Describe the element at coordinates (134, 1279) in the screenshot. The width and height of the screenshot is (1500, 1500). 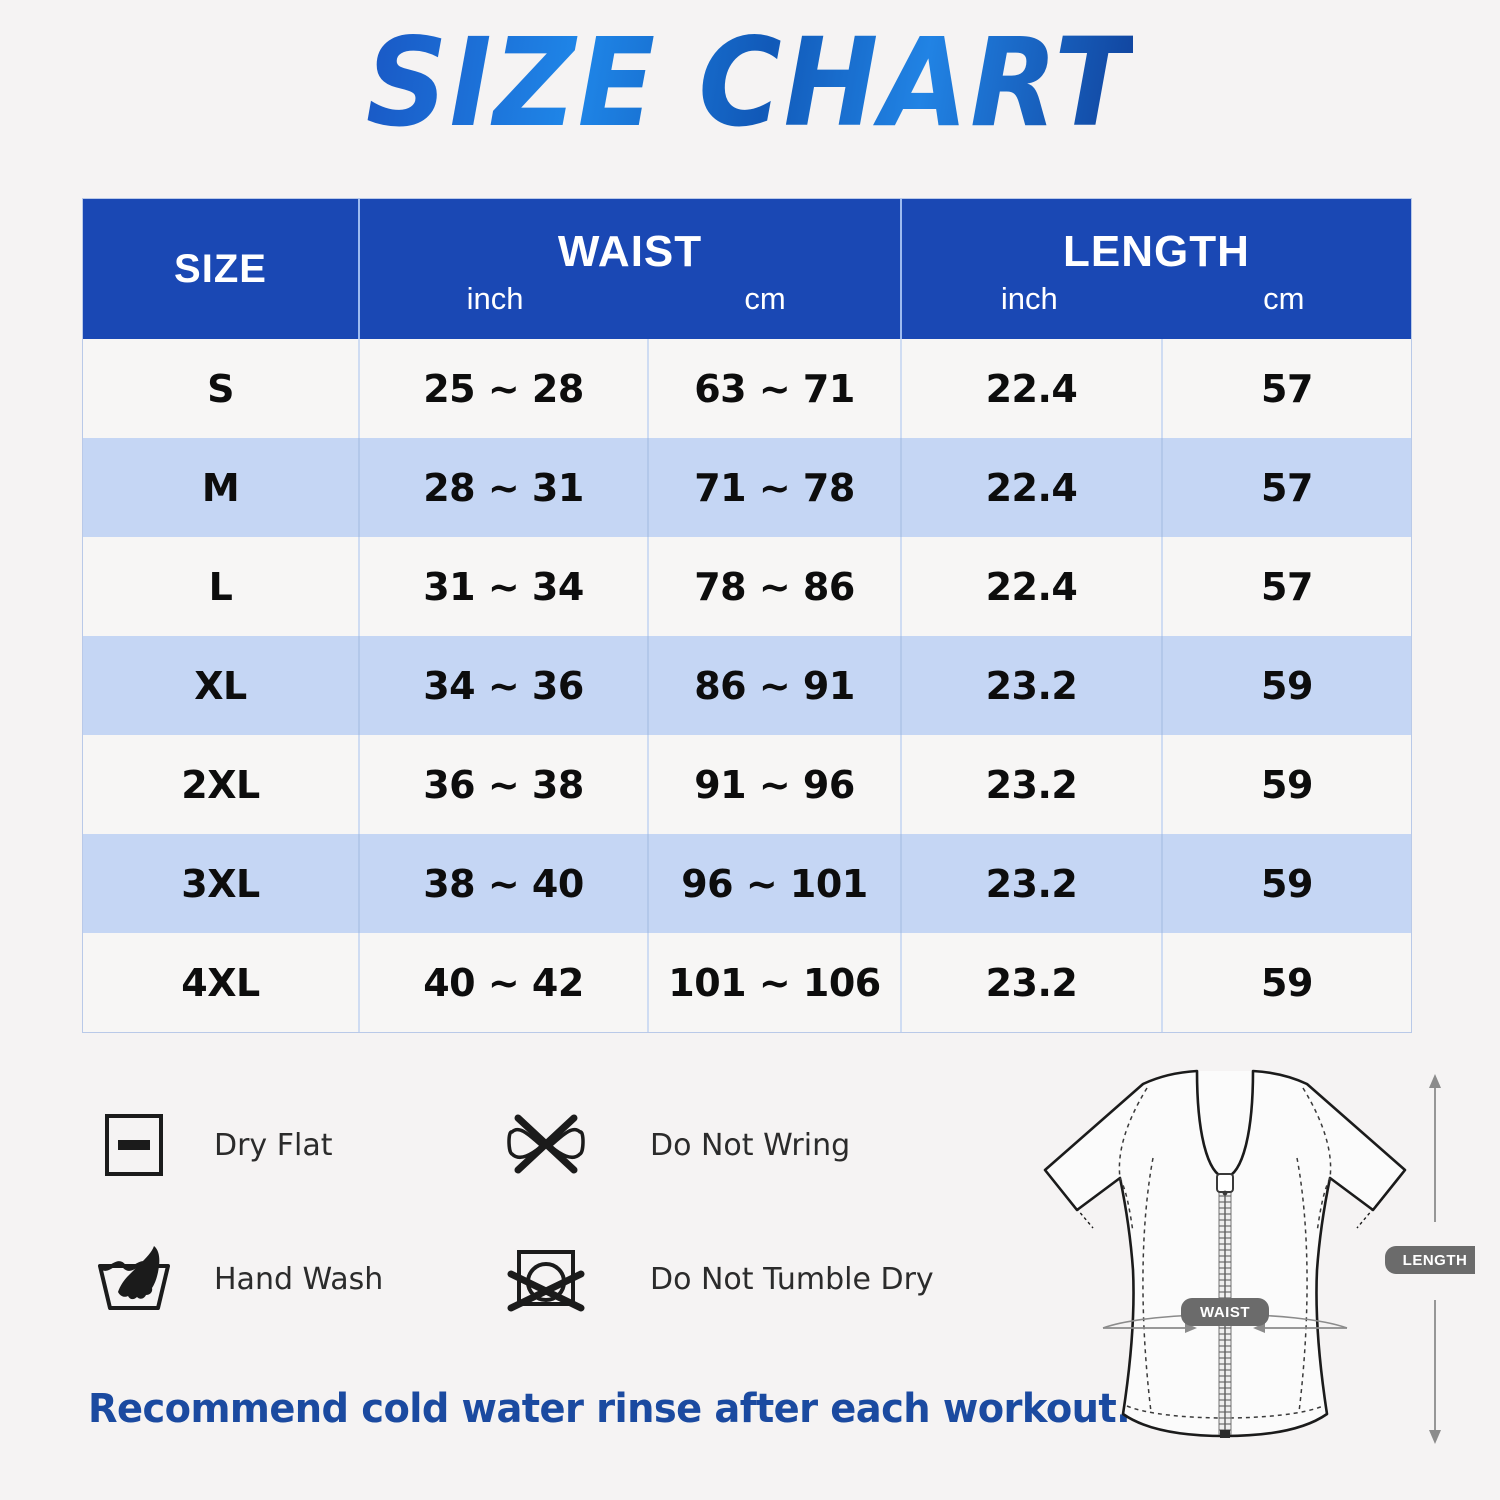
I see `hand-wash-icon` at that location.